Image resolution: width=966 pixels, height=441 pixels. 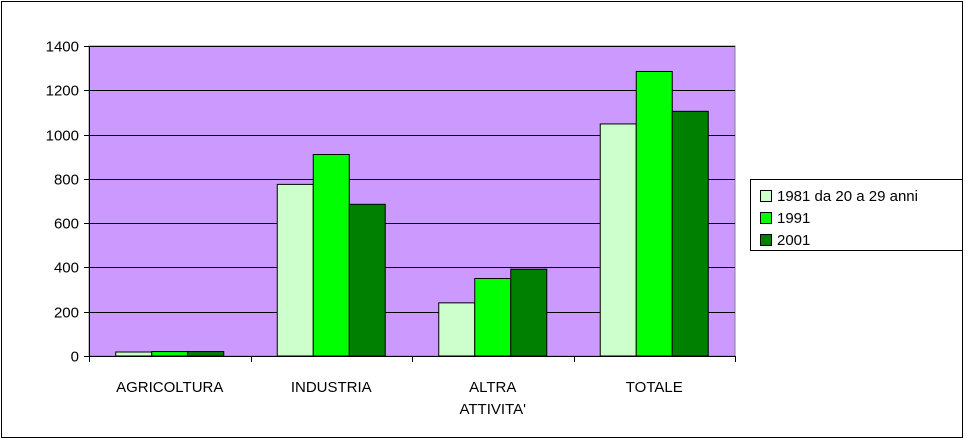 What do you see at coordinates (766, 196) in the screenshot?
I see `legend-swatch-1981` at bounding box center [766, 196].